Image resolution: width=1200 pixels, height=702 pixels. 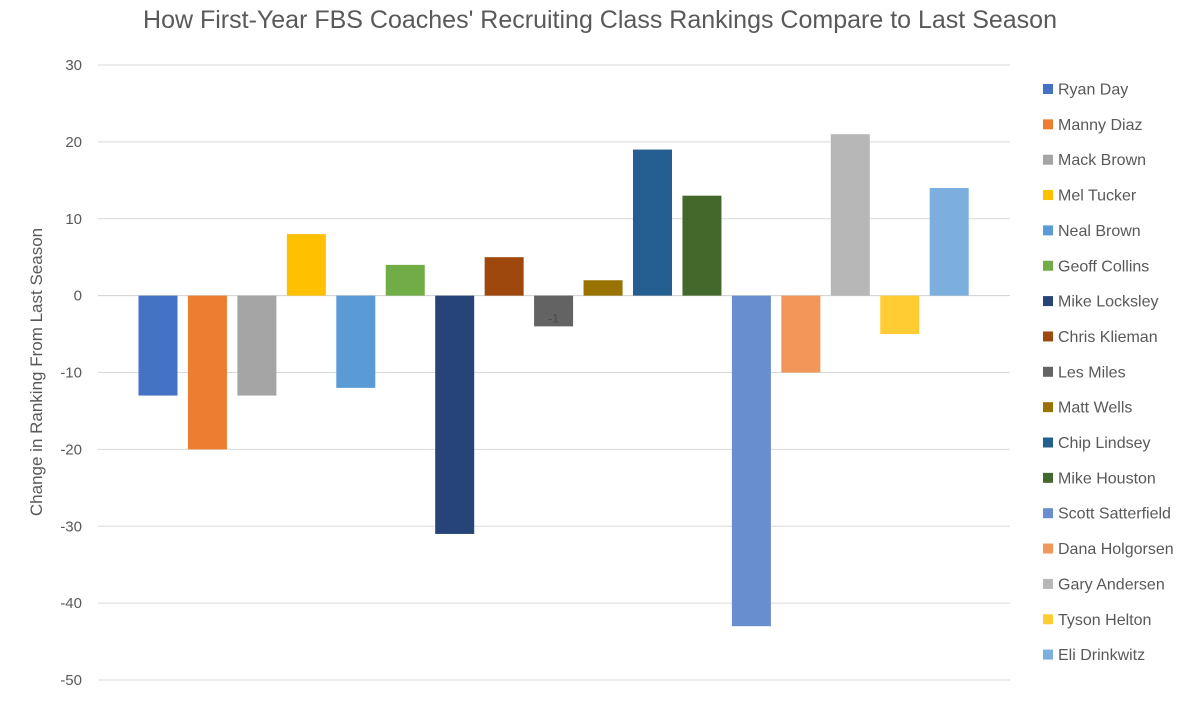 What do you see at coordinates (1102, 160) in the screenshot?
I see `legend-label: Mack Brown` at bounding box center [1102, 160].